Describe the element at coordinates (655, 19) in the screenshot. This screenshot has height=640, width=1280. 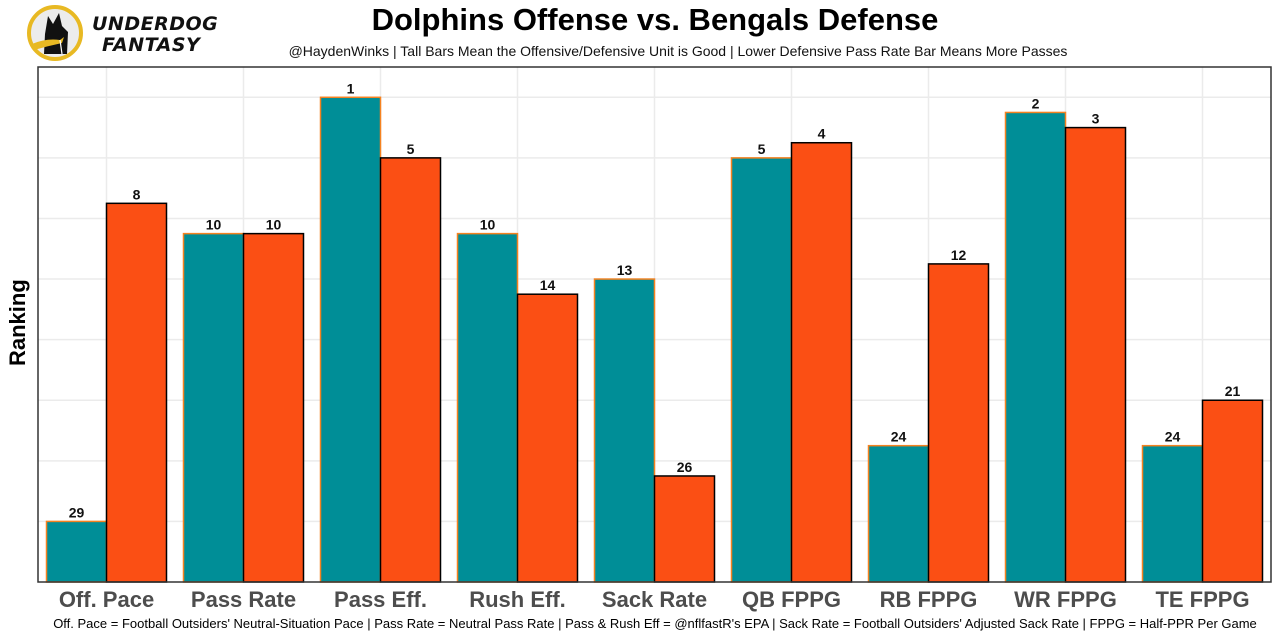
I see `chart-title: Dolphins Offense vs. Bengals Defense` at that location.